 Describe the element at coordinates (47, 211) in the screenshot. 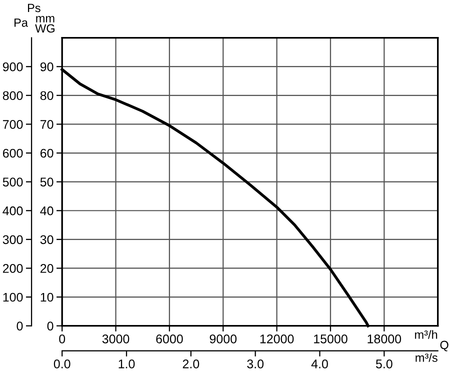

I see `y2-tick-label: 40` at that location.